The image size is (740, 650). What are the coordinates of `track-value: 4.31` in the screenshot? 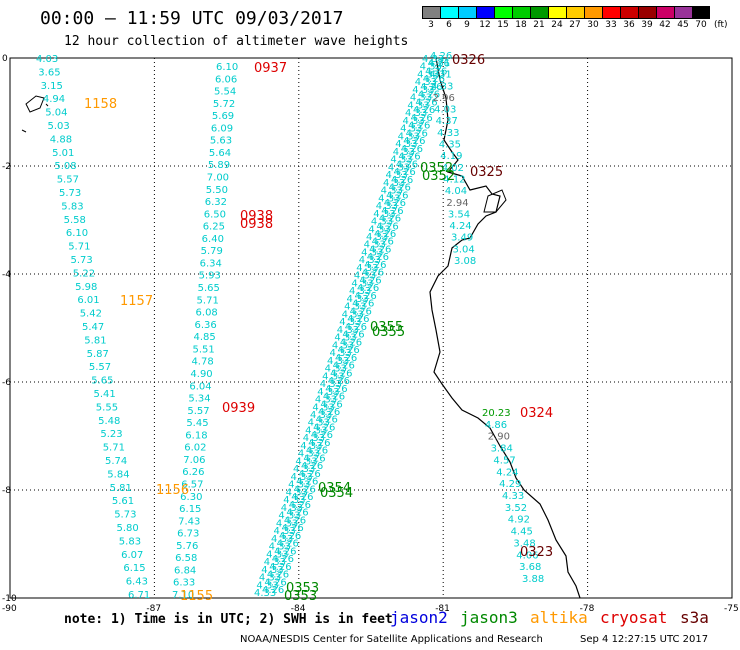 It's located at (441, 75).